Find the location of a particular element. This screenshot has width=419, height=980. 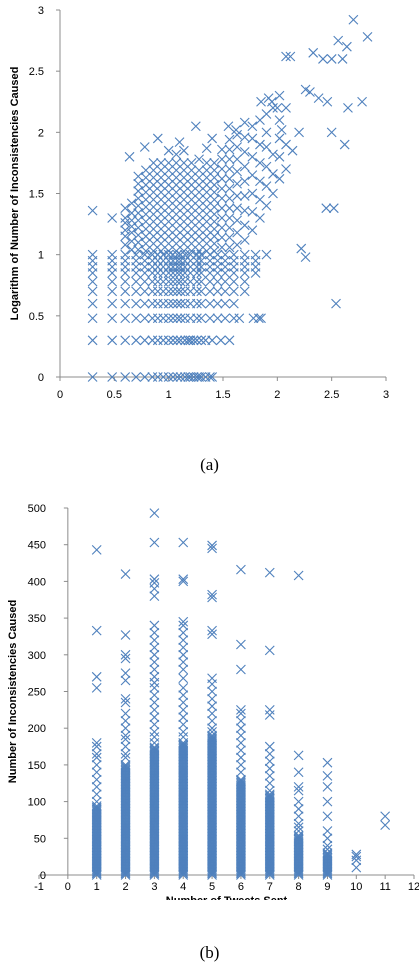

chart-b-y-tick-label: 300 is located at coordinates (37, 656).